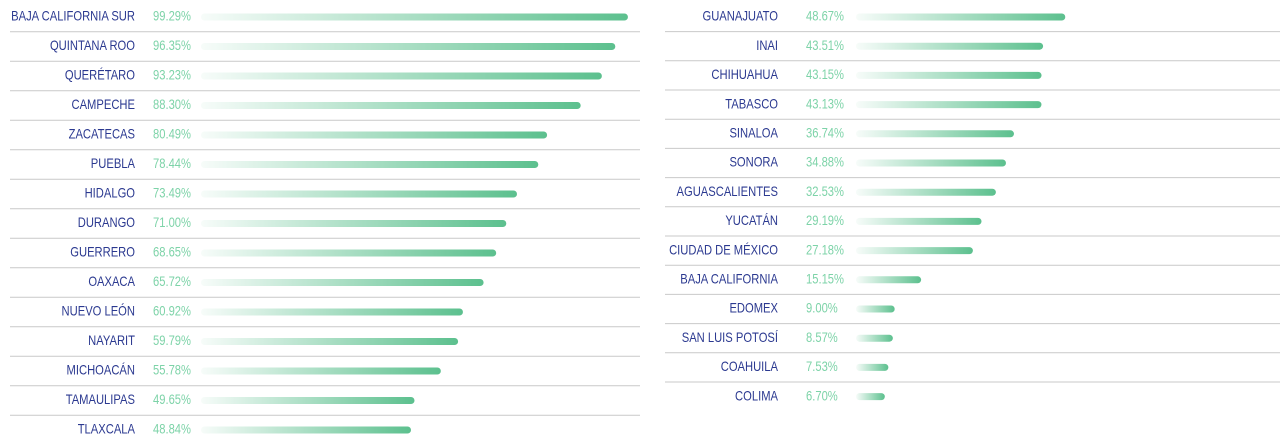 Image resolution: width=1283 pixels, height=441 pixels. What do you see at coordinates (111, 340) in the screenshot?
I see `category-label: NAYARIT` at bounding box center [111, 340].